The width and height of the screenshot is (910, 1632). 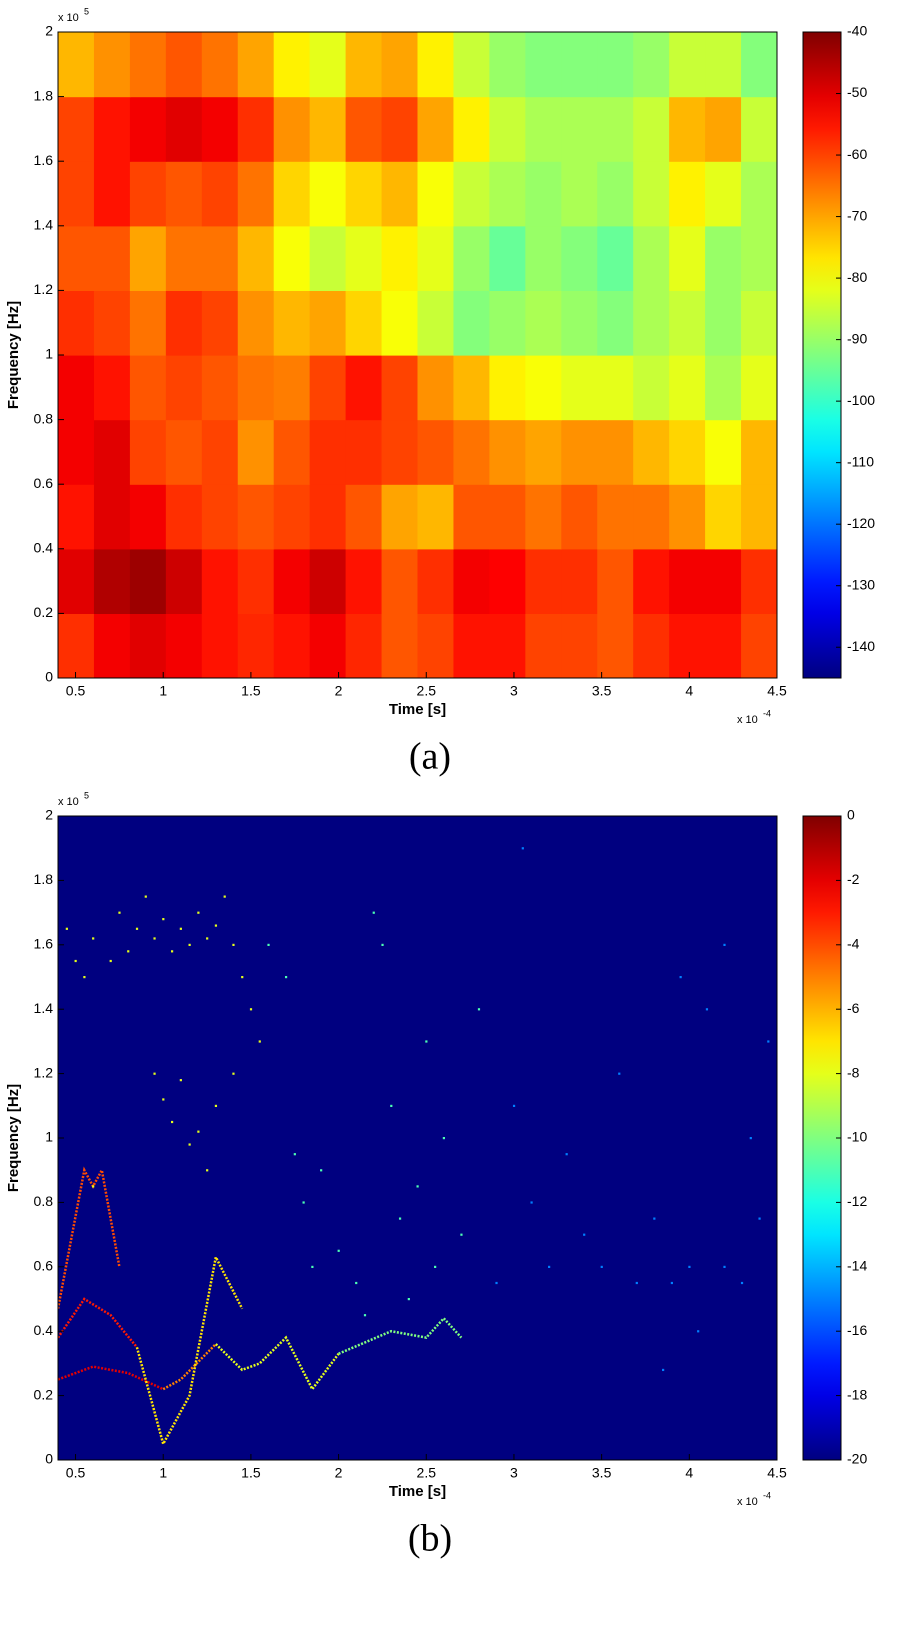 What do you see at coordinates (44, 548) in the screenshot?
I see `y-tick-label: 0.4` at bounding box center [44, 548].